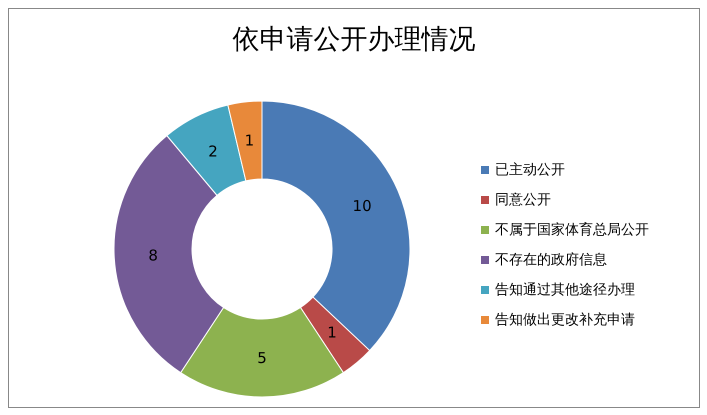 The width and height of the screenshot is (707, 415). What do you see at coordinates (153, 255) in the screenshot?
I see `data-label: 8` at bounding box center [153, 255].